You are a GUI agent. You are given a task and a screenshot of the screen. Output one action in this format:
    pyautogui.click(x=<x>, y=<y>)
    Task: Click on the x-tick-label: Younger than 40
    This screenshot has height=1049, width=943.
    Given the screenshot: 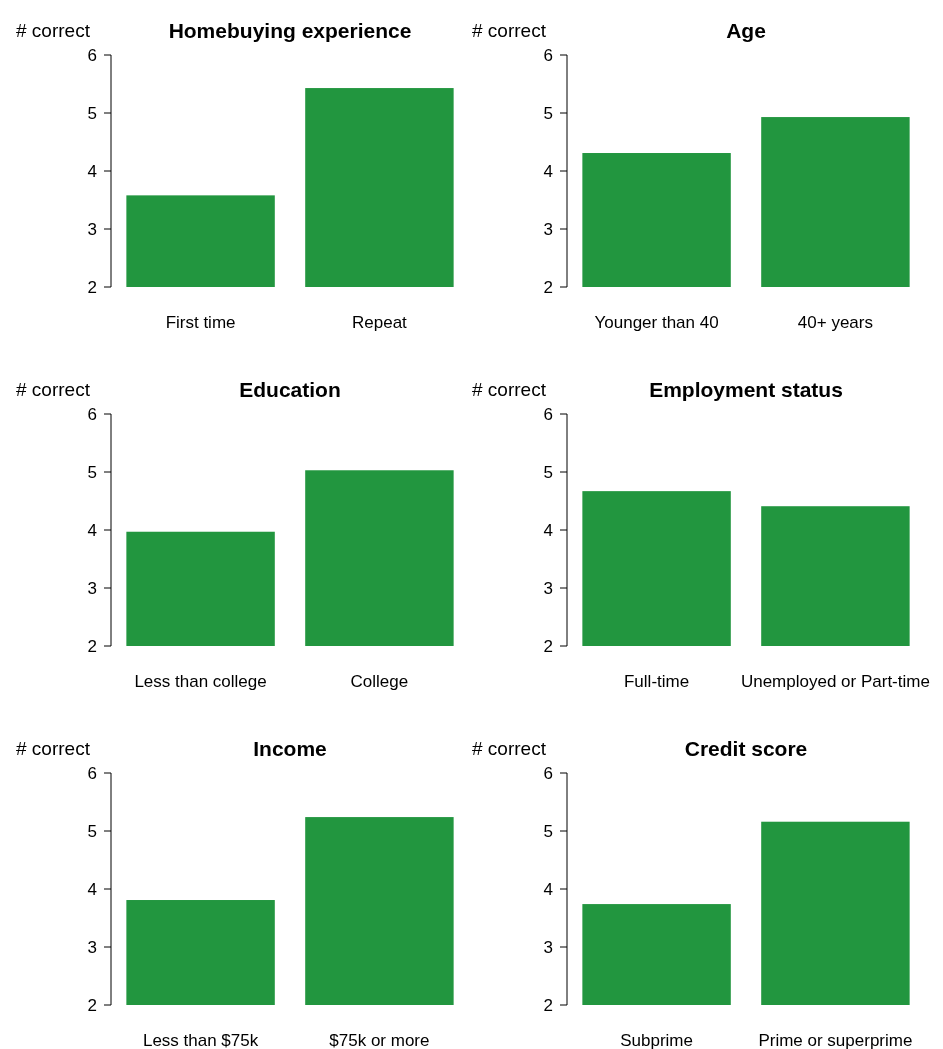 What is the action you would take?
    pyautogui.click(x=656, y=322)
    